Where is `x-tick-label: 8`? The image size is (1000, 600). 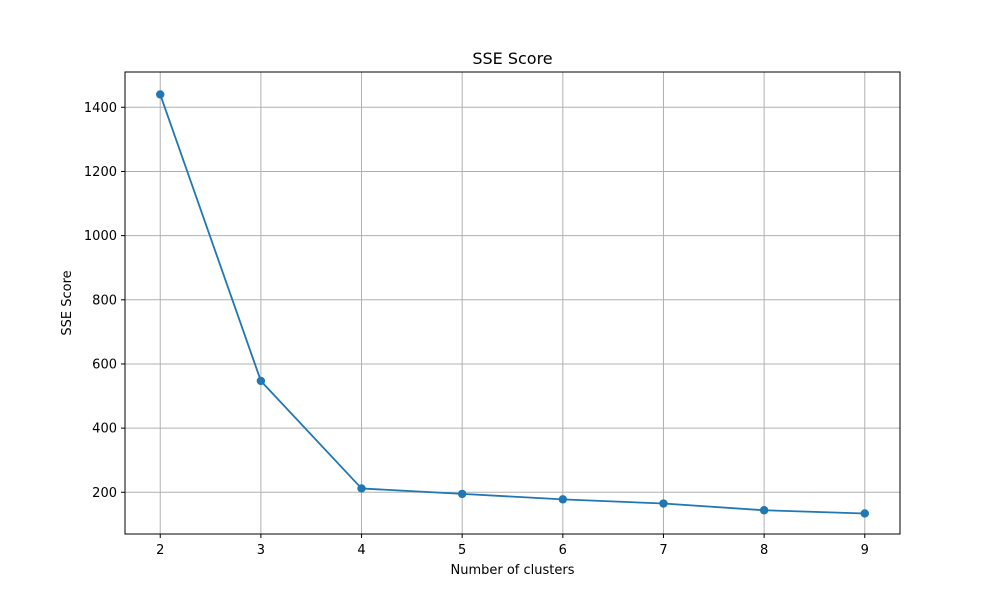
x-tick-label: 8 is located at coordinates (764, 550).